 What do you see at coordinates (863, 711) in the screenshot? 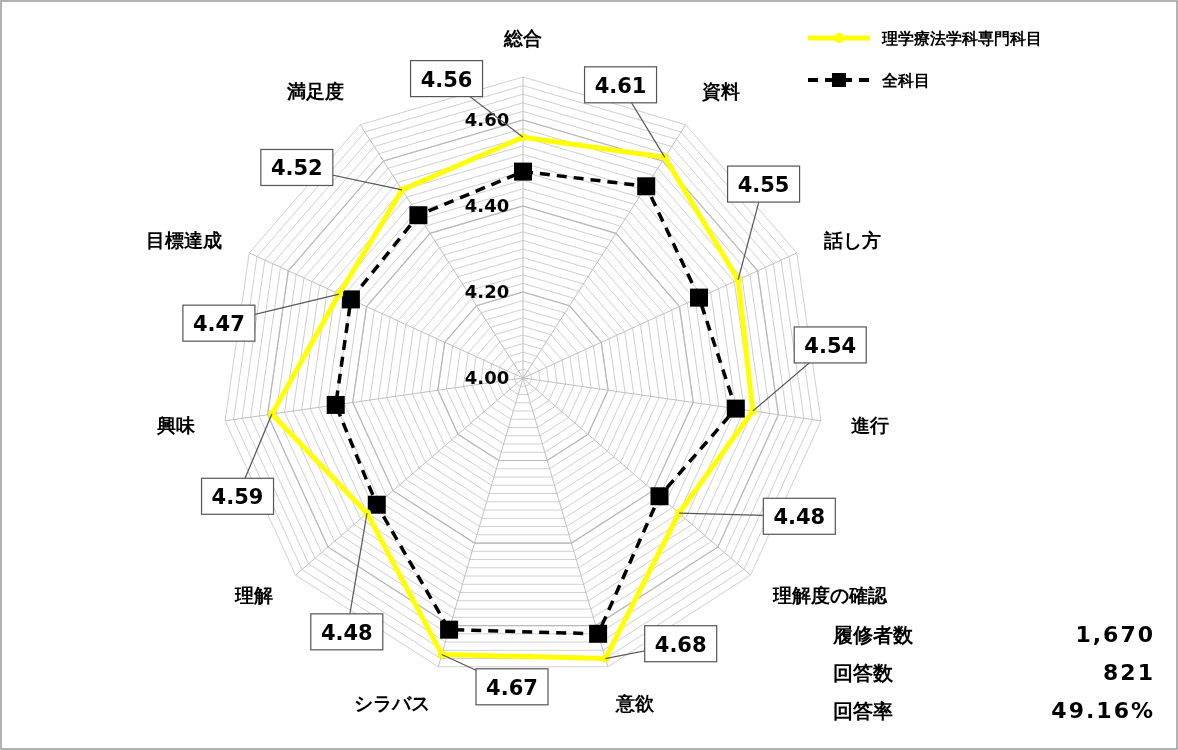
I see `text: 回答率` at bounding box center [863, 711].